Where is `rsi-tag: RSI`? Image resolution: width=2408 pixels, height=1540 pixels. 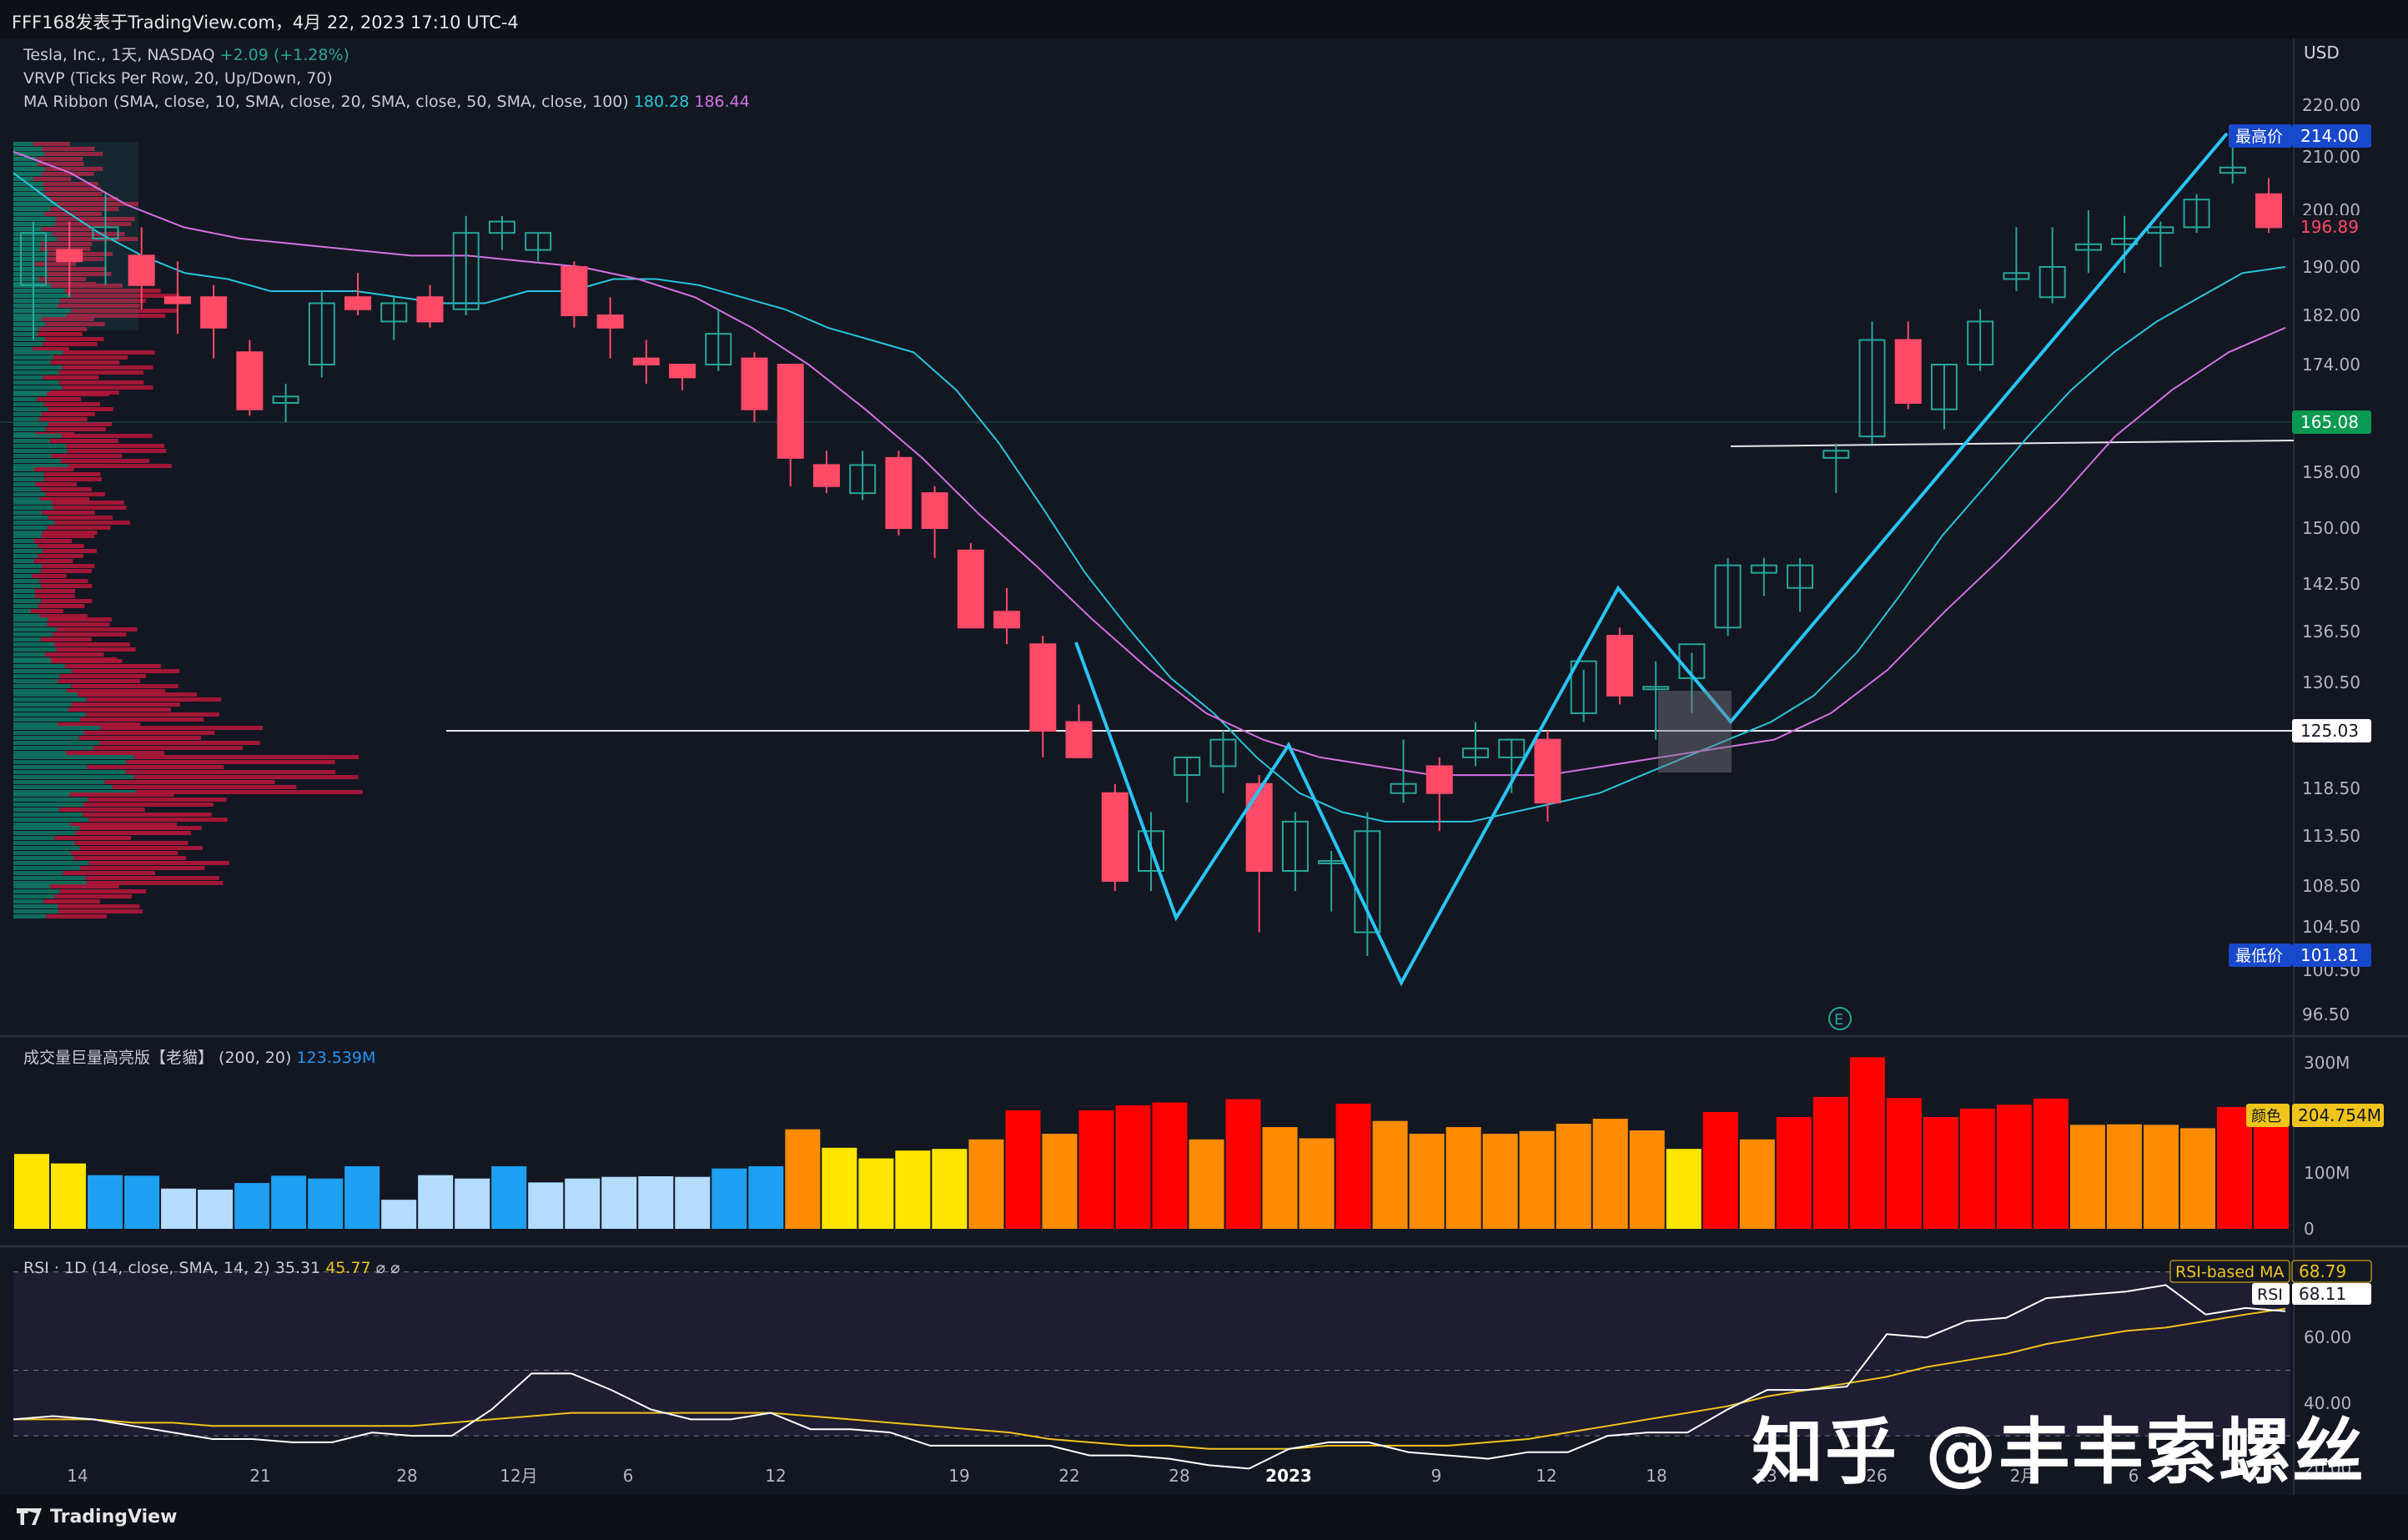
rsi-tag: RSI is located at coordinates (2270, 1295).